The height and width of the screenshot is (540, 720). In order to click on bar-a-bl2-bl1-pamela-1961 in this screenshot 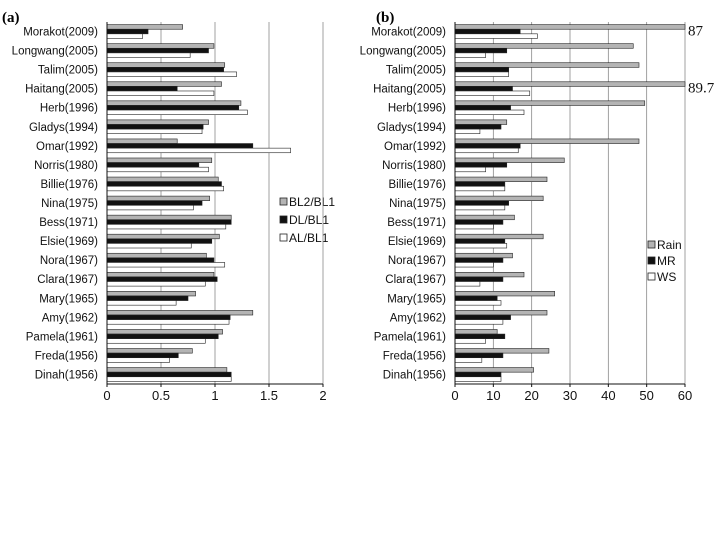, I will do `click(164, 332)`.